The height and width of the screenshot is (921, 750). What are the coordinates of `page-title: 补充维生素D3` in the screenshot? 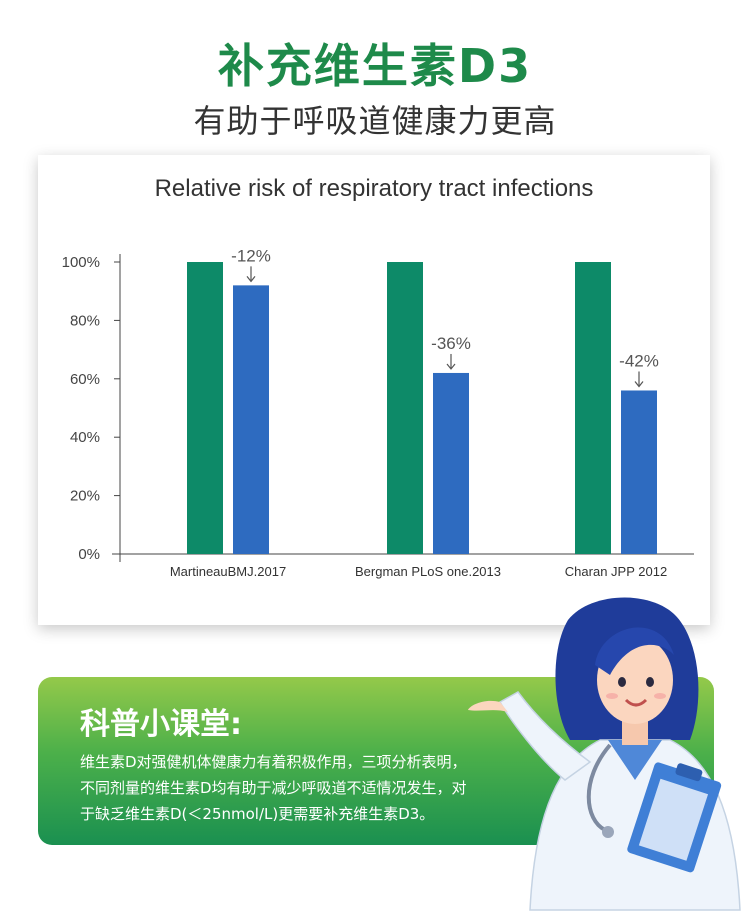 It's located at (375, 66).